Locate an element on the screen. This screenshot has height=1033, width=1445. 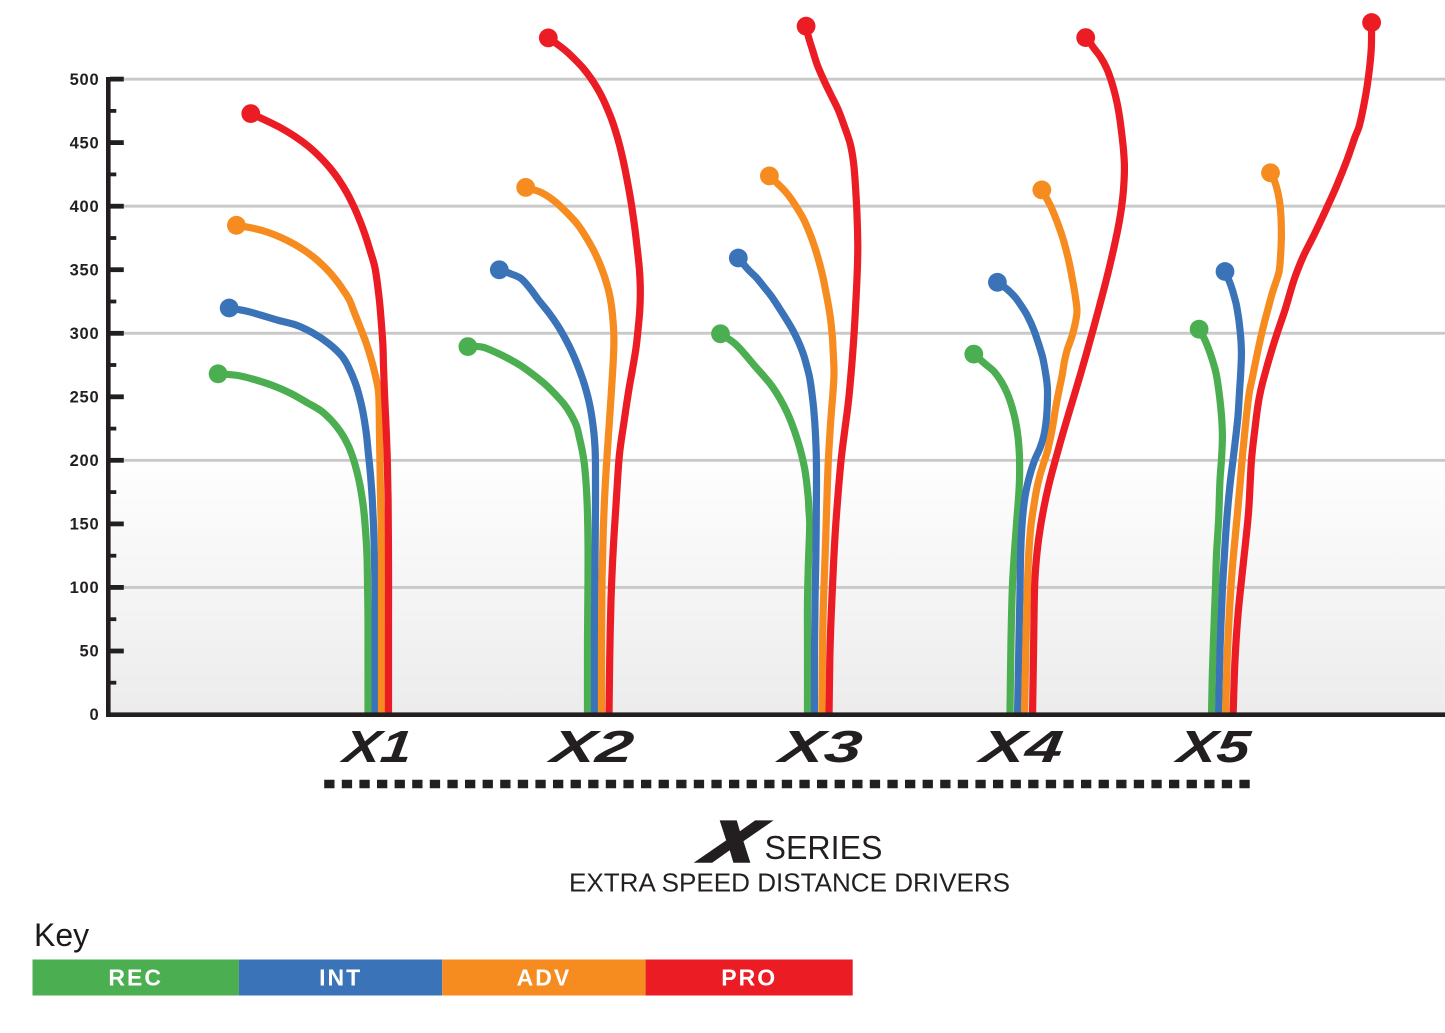
svg-text: REC is located at coordinates (135, 978).